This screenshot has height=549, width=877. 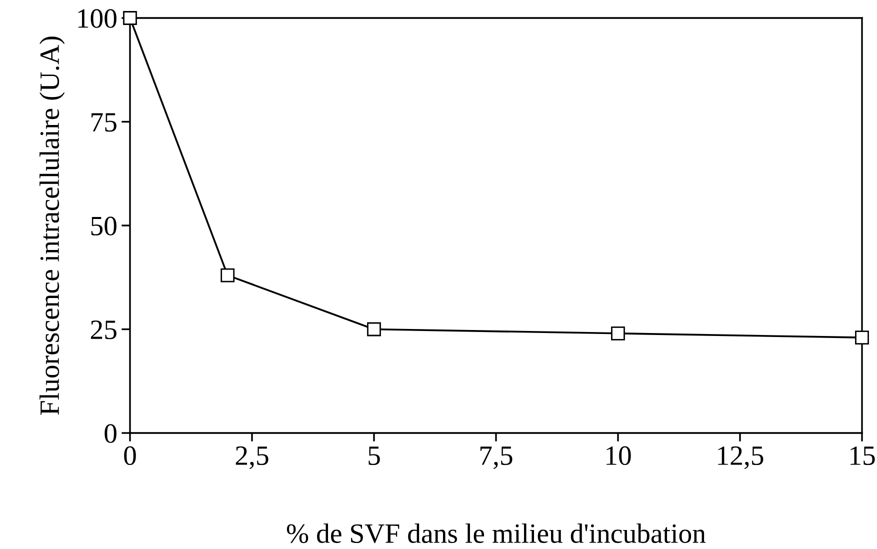 What do you see at coordinates (130, 456) in the screenshot?
I see `x-tick-label: 0` at bounding box center [130, 456].